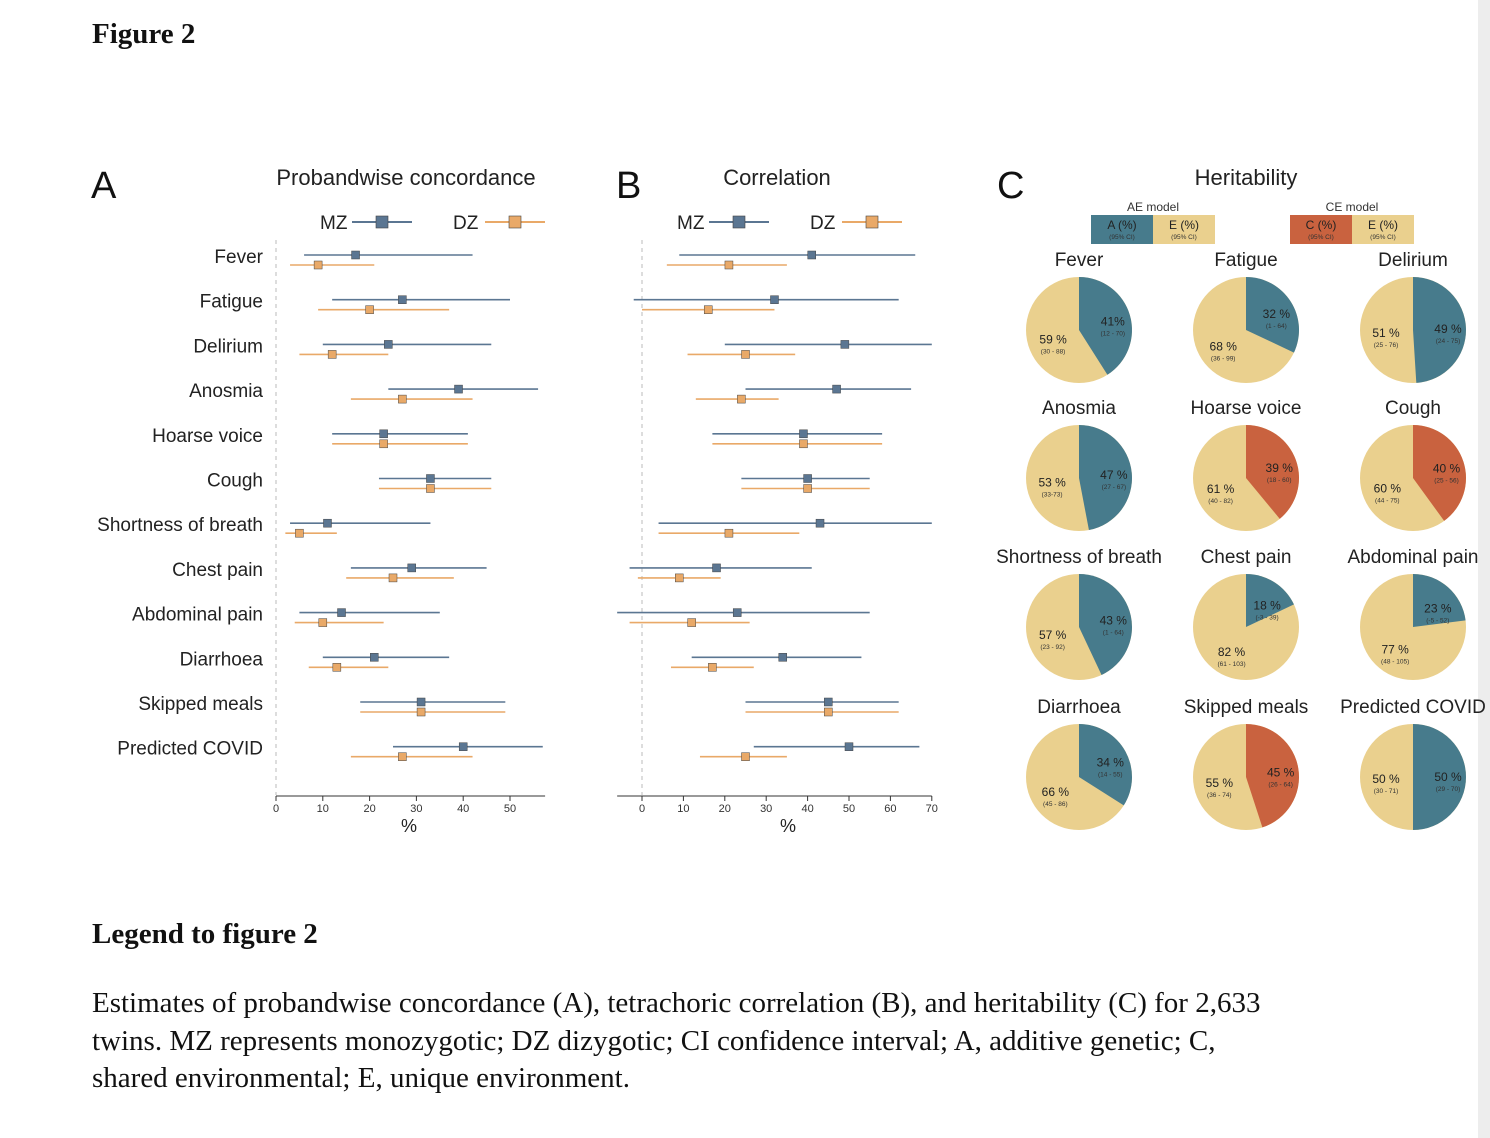 The width and height of the screenshot is (1490, 1138). Describe the element at coordinates (1448, 341) in the screenshot. I see `pie-ci-label: (24 - 75)` at that location.